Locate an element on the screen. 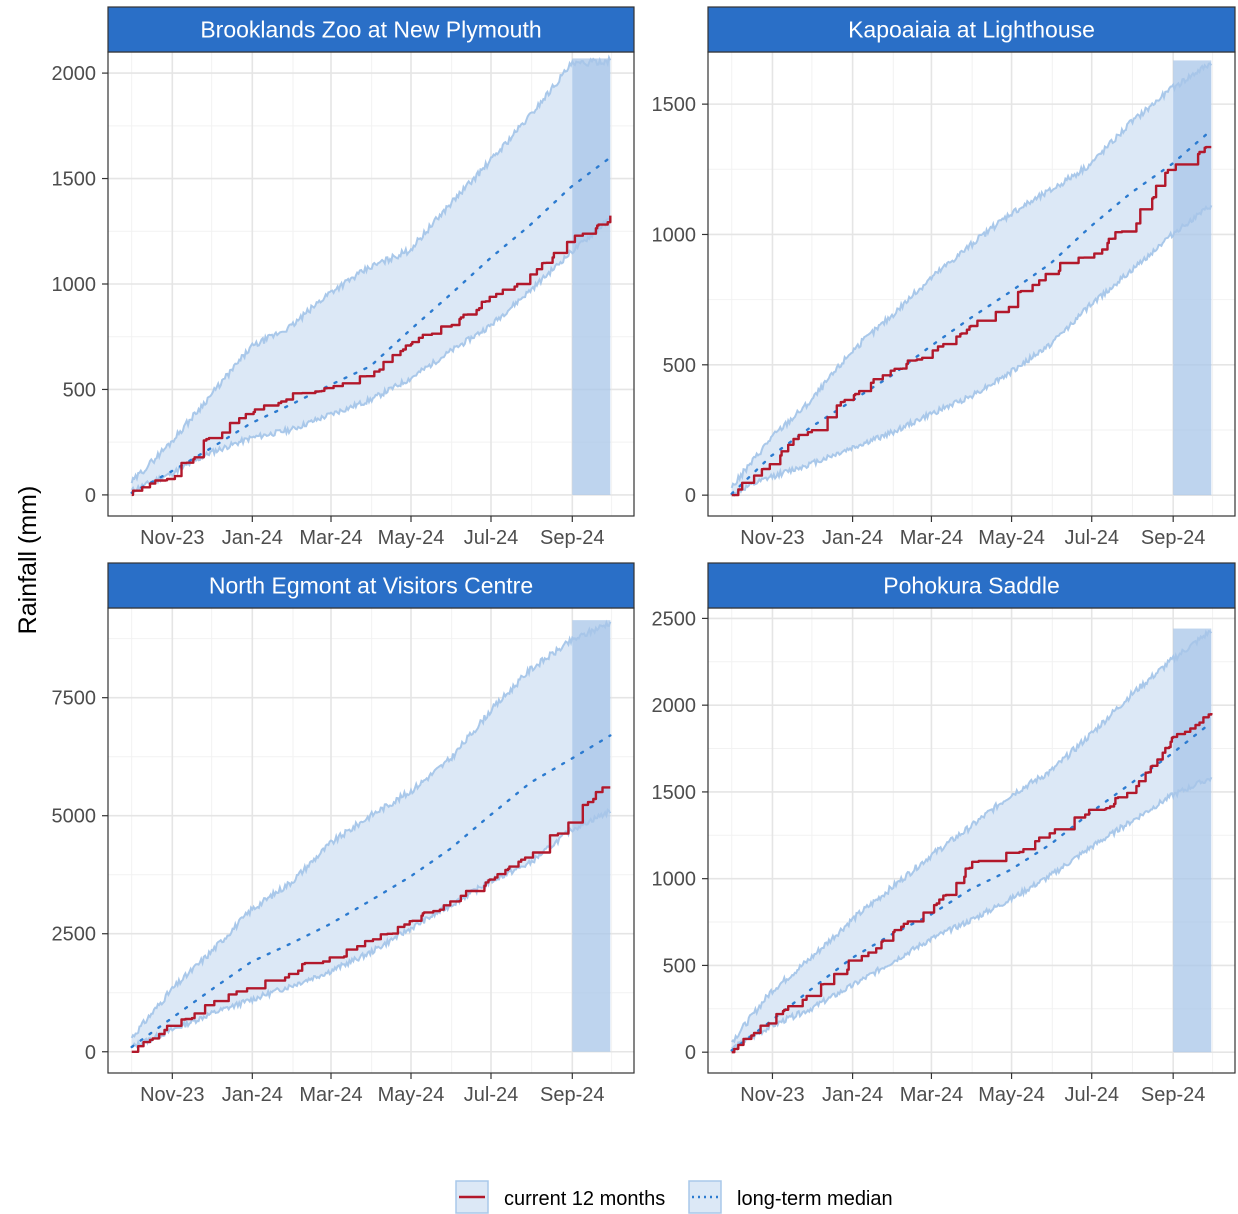  legend: current 12 months long-term median is located at coordinates (674, 1197).